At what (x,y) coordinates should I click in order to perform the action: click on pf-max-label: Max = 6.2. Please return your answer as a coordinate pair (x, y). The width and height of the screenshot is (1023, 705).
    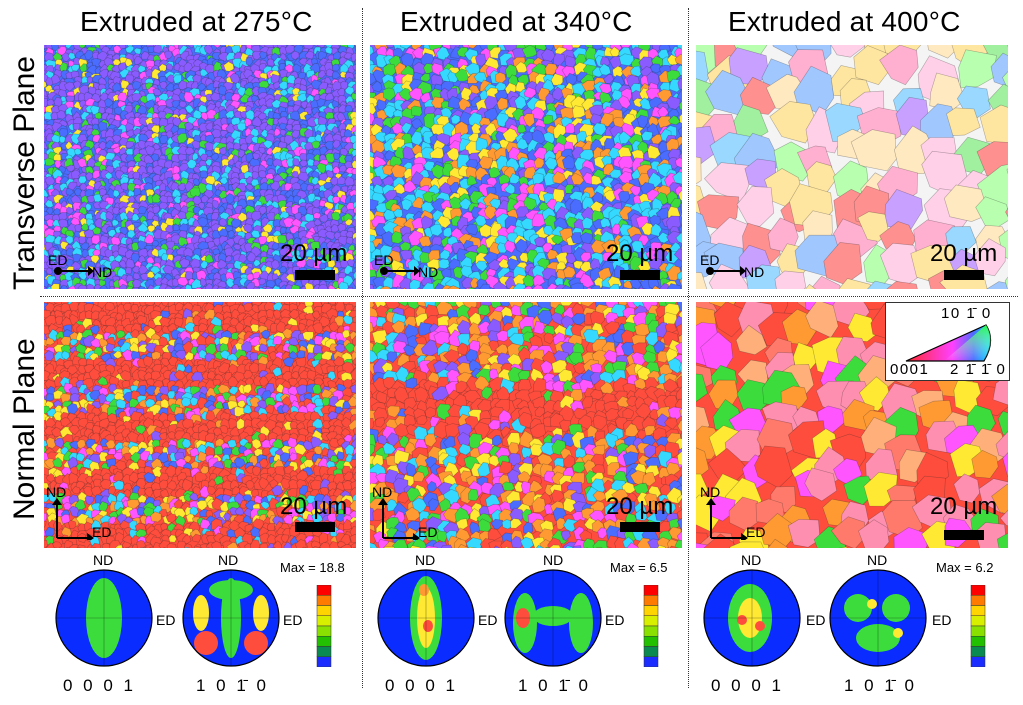
    Looking at the image, I should click on (965, 567).